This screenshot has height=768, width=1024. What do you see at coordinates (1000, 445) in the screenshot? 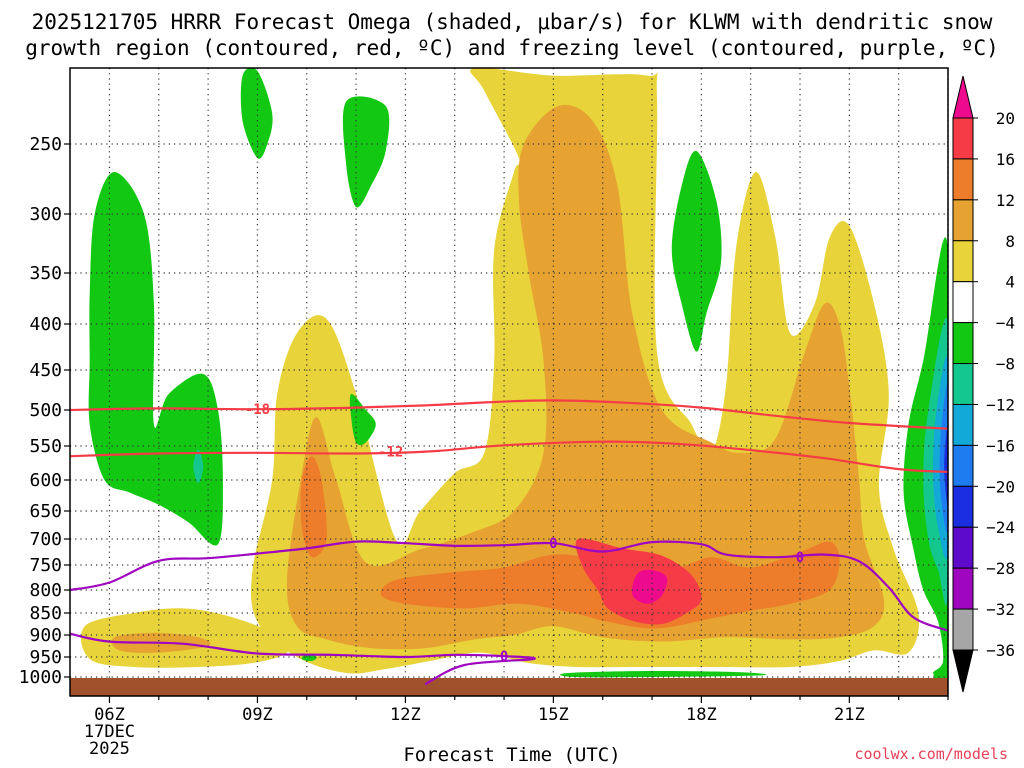
I see `colorbar-label-8: −16` at bounding box center [1000, 445].